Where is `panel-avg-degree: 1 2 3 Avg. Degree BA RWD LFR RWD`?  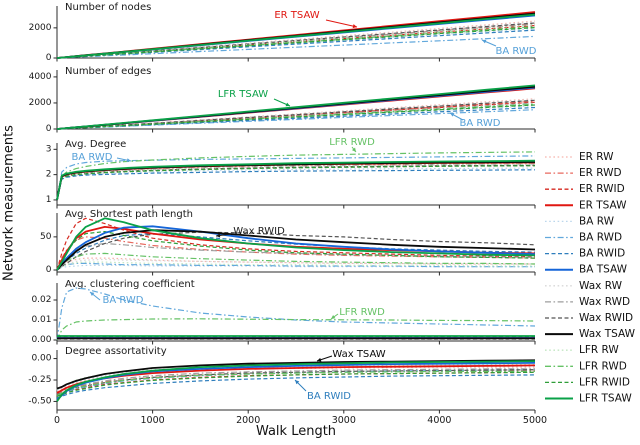
panel-avg-degree: 1 2 3 Avg. Degree BA RWD LFR RWD is located at coordinates (291, 173).